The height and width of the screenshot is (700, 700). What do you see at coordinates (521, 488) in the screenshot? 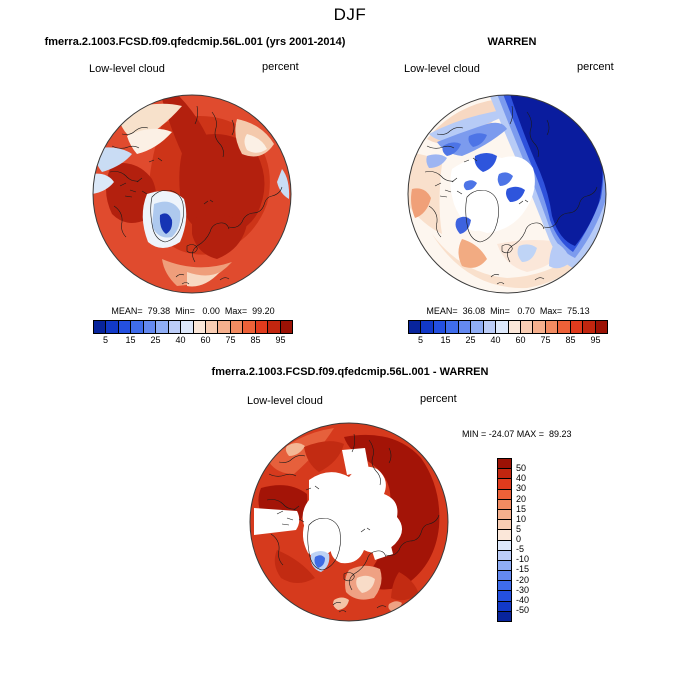
I see `colorbar-tick-label: 30` at bounding box center [521, 488].